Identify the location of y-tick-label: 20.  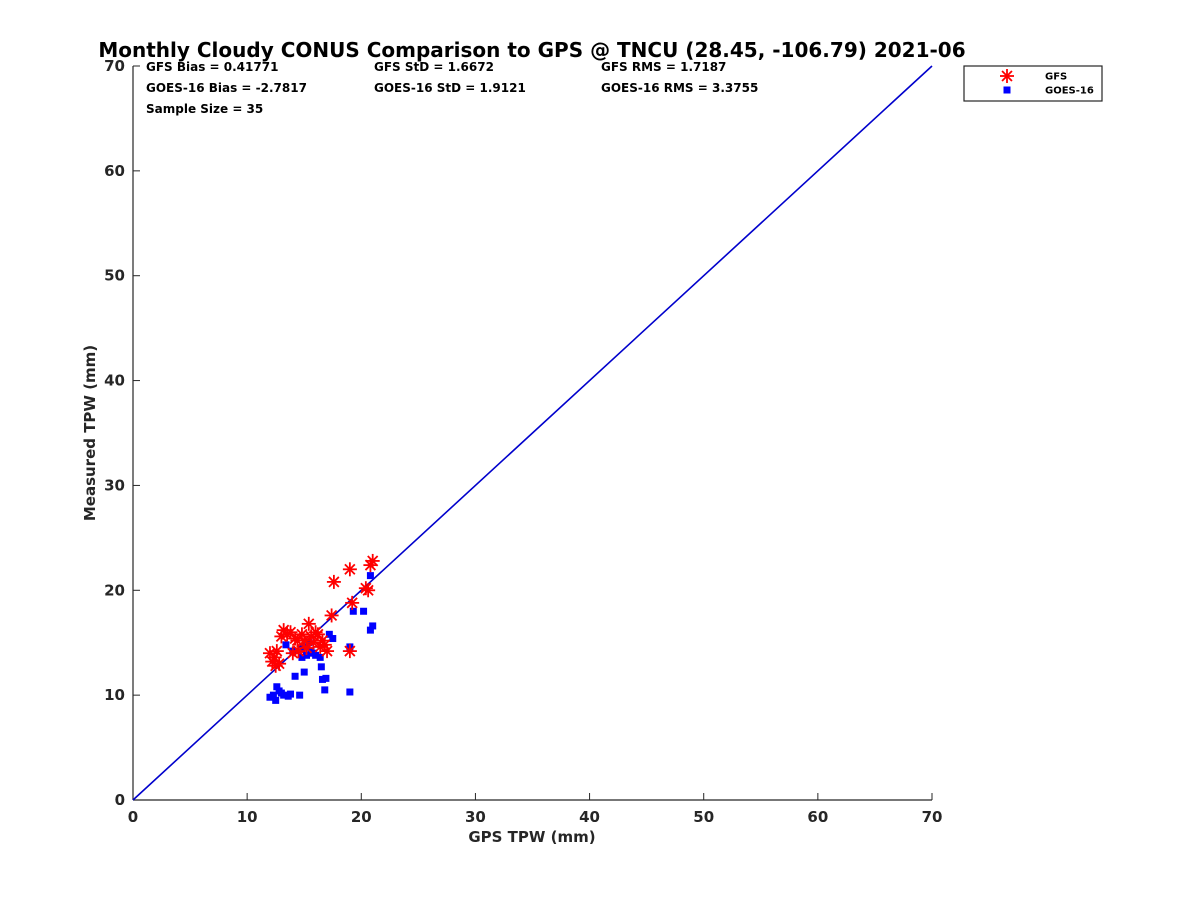
(114, 590).